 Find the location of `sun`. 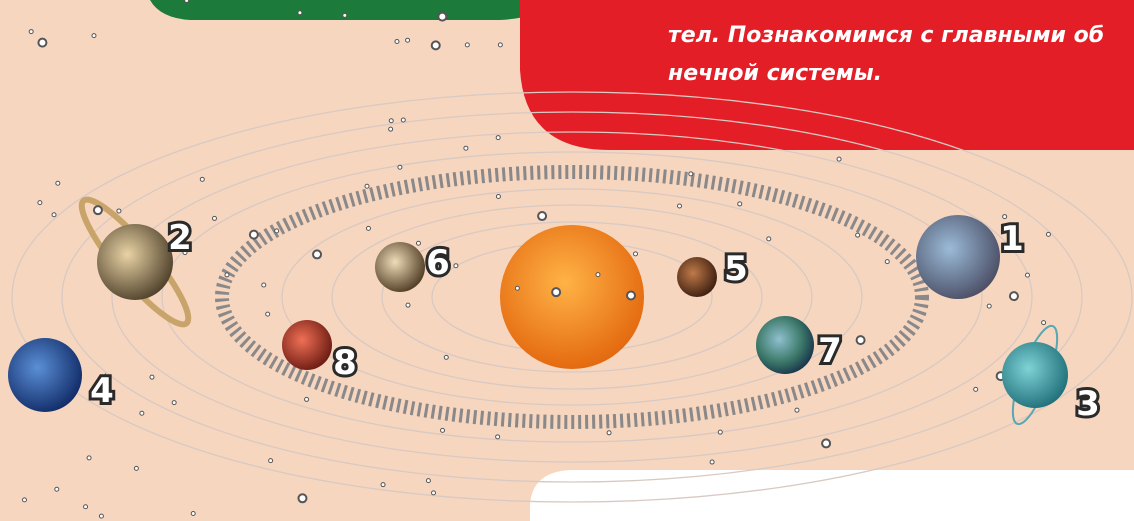

sun is located at coordinates (572, 297).